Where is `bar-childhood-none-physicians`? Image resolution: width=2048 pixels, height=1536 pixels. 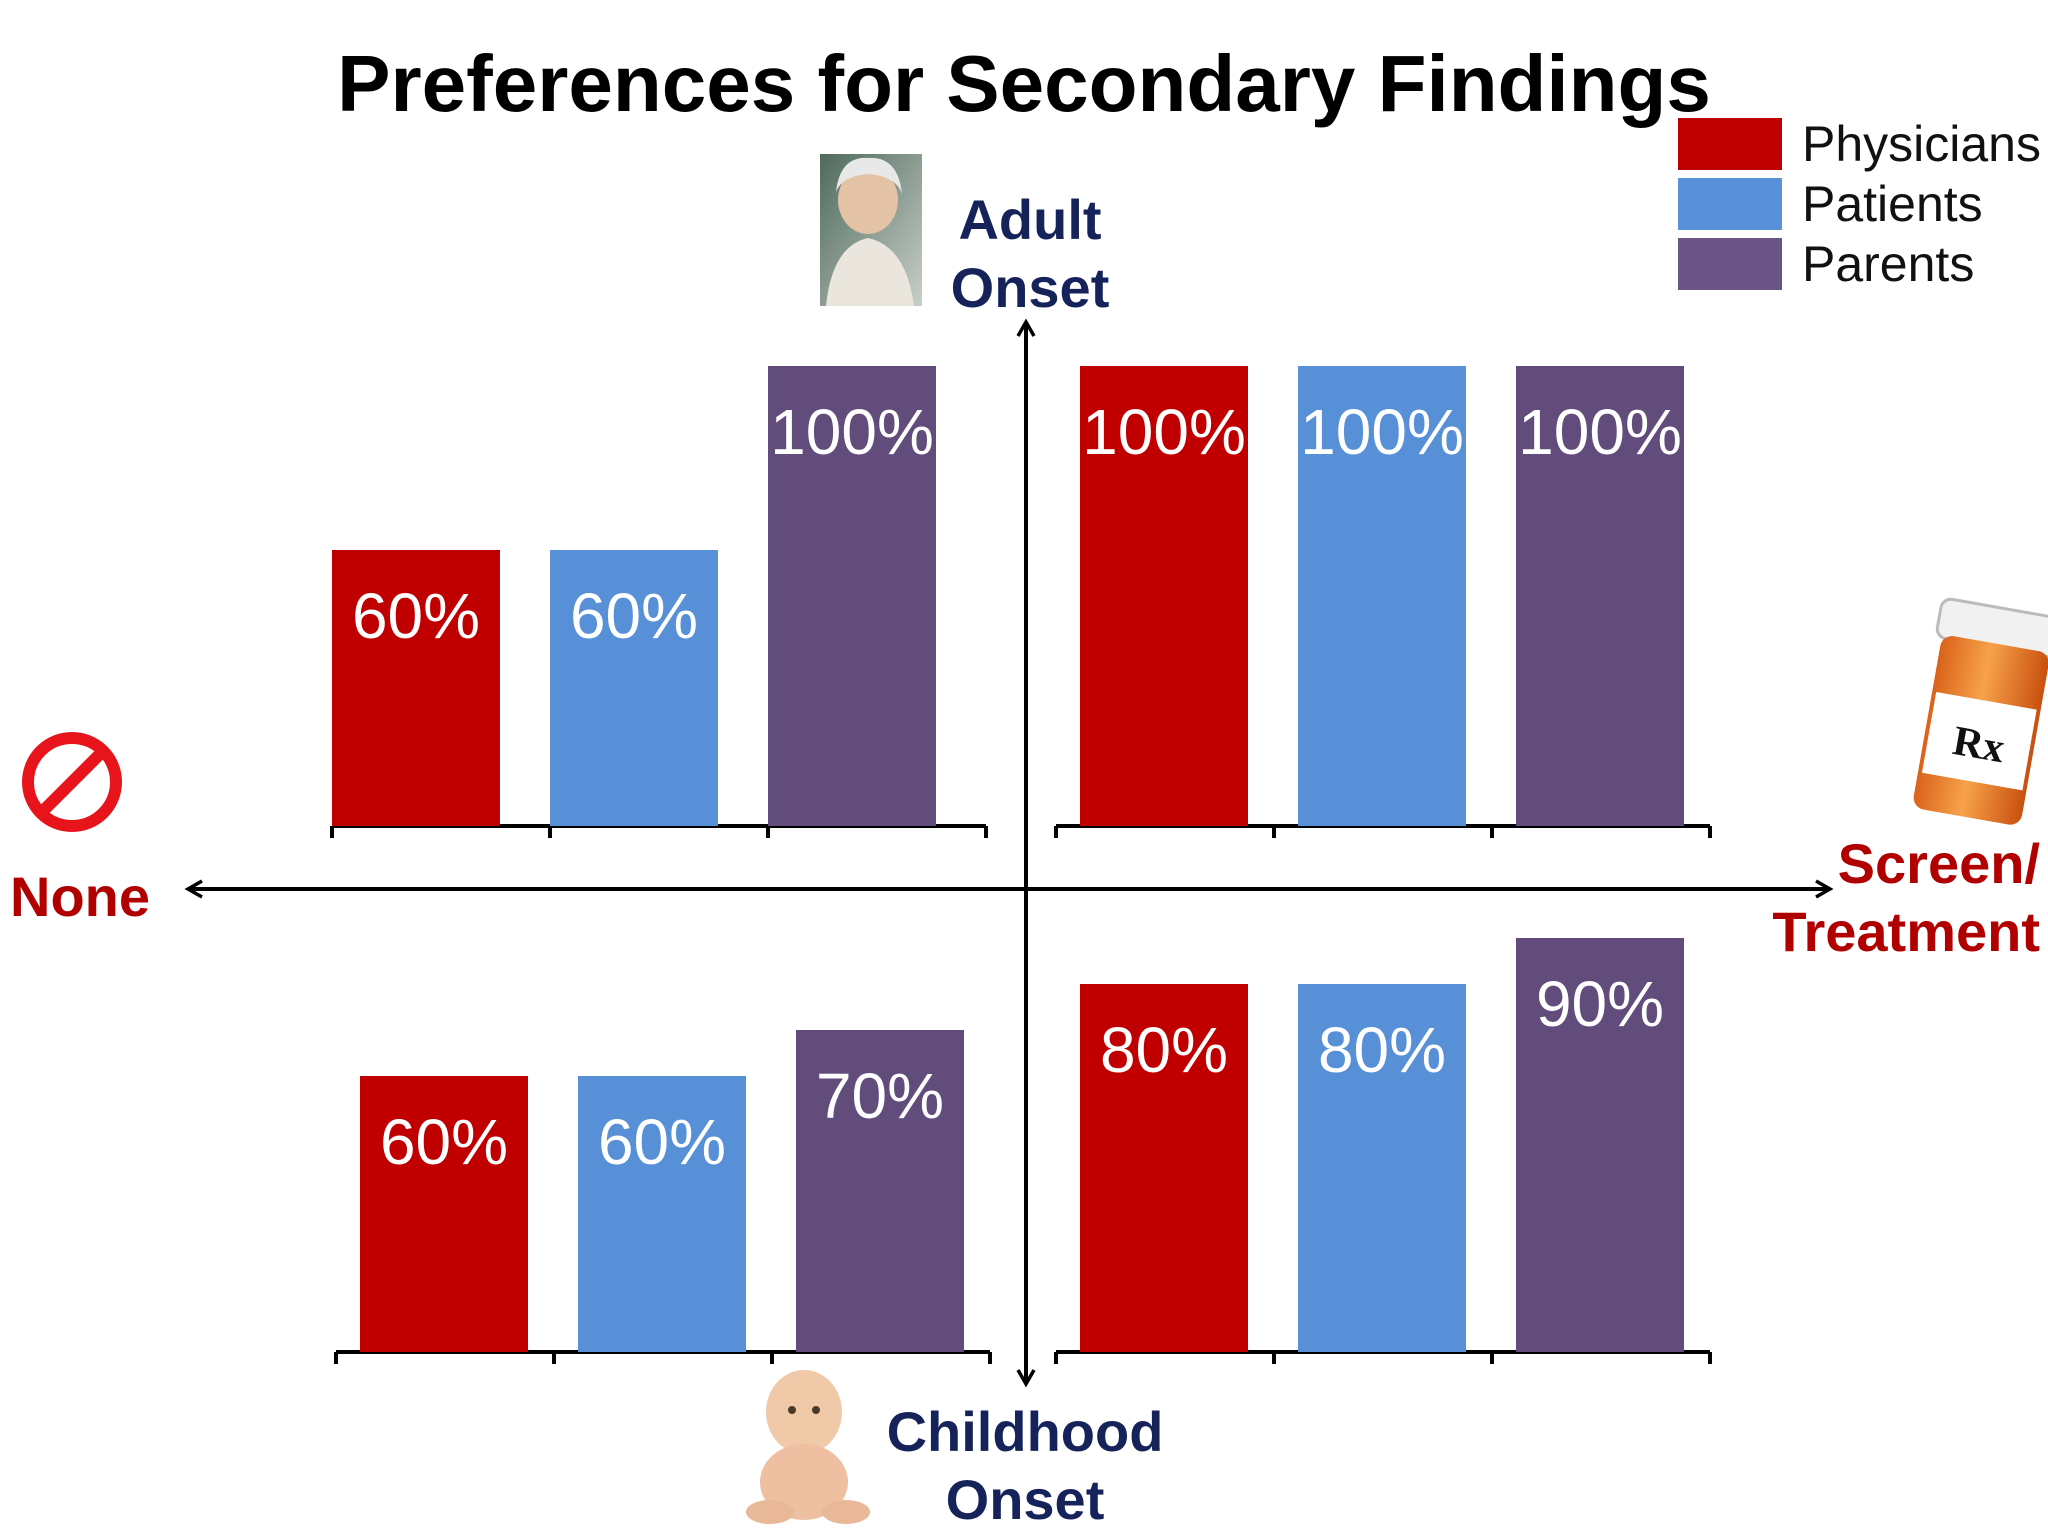 bar-childhood-none-physicians is located at coordinates (444, 1214).